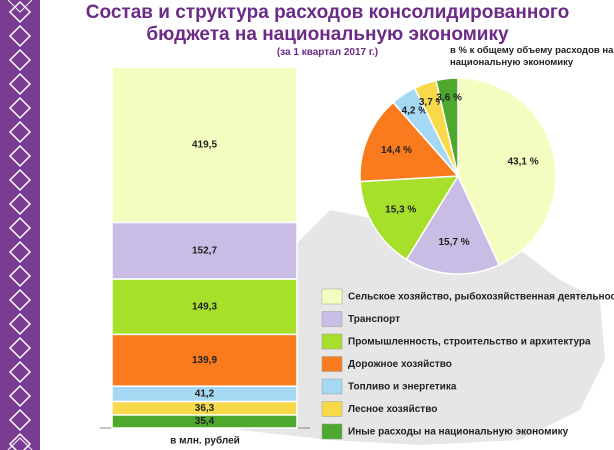 The width and height of the screenshot is (614, 450). What do you see at coordinates (396, 150) in the screenshot?
I see `data-label: 14,4 %` at bounding box center [396, 150].